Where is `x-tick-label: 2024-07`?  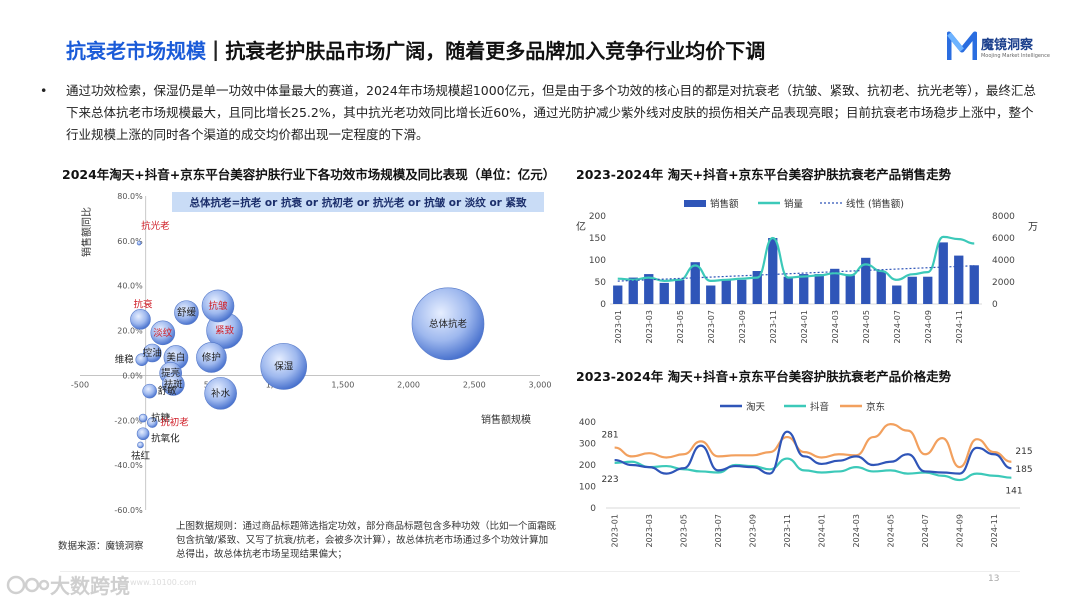
x-tick-label: 2024-07 is located at coordinates (897, 326).